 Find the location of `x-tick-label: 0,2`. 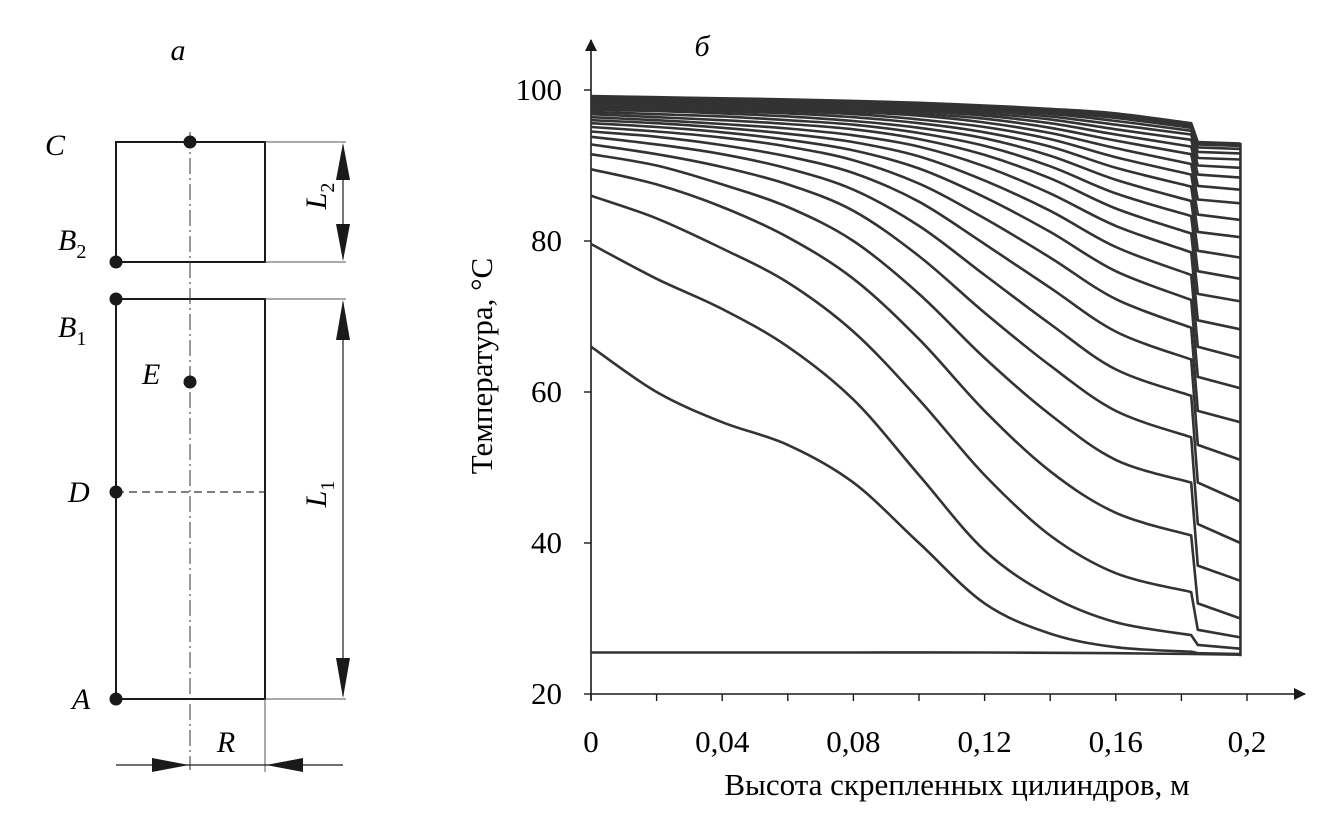

x-tick-label: 0,2 is located at coordinates (1247, 741).